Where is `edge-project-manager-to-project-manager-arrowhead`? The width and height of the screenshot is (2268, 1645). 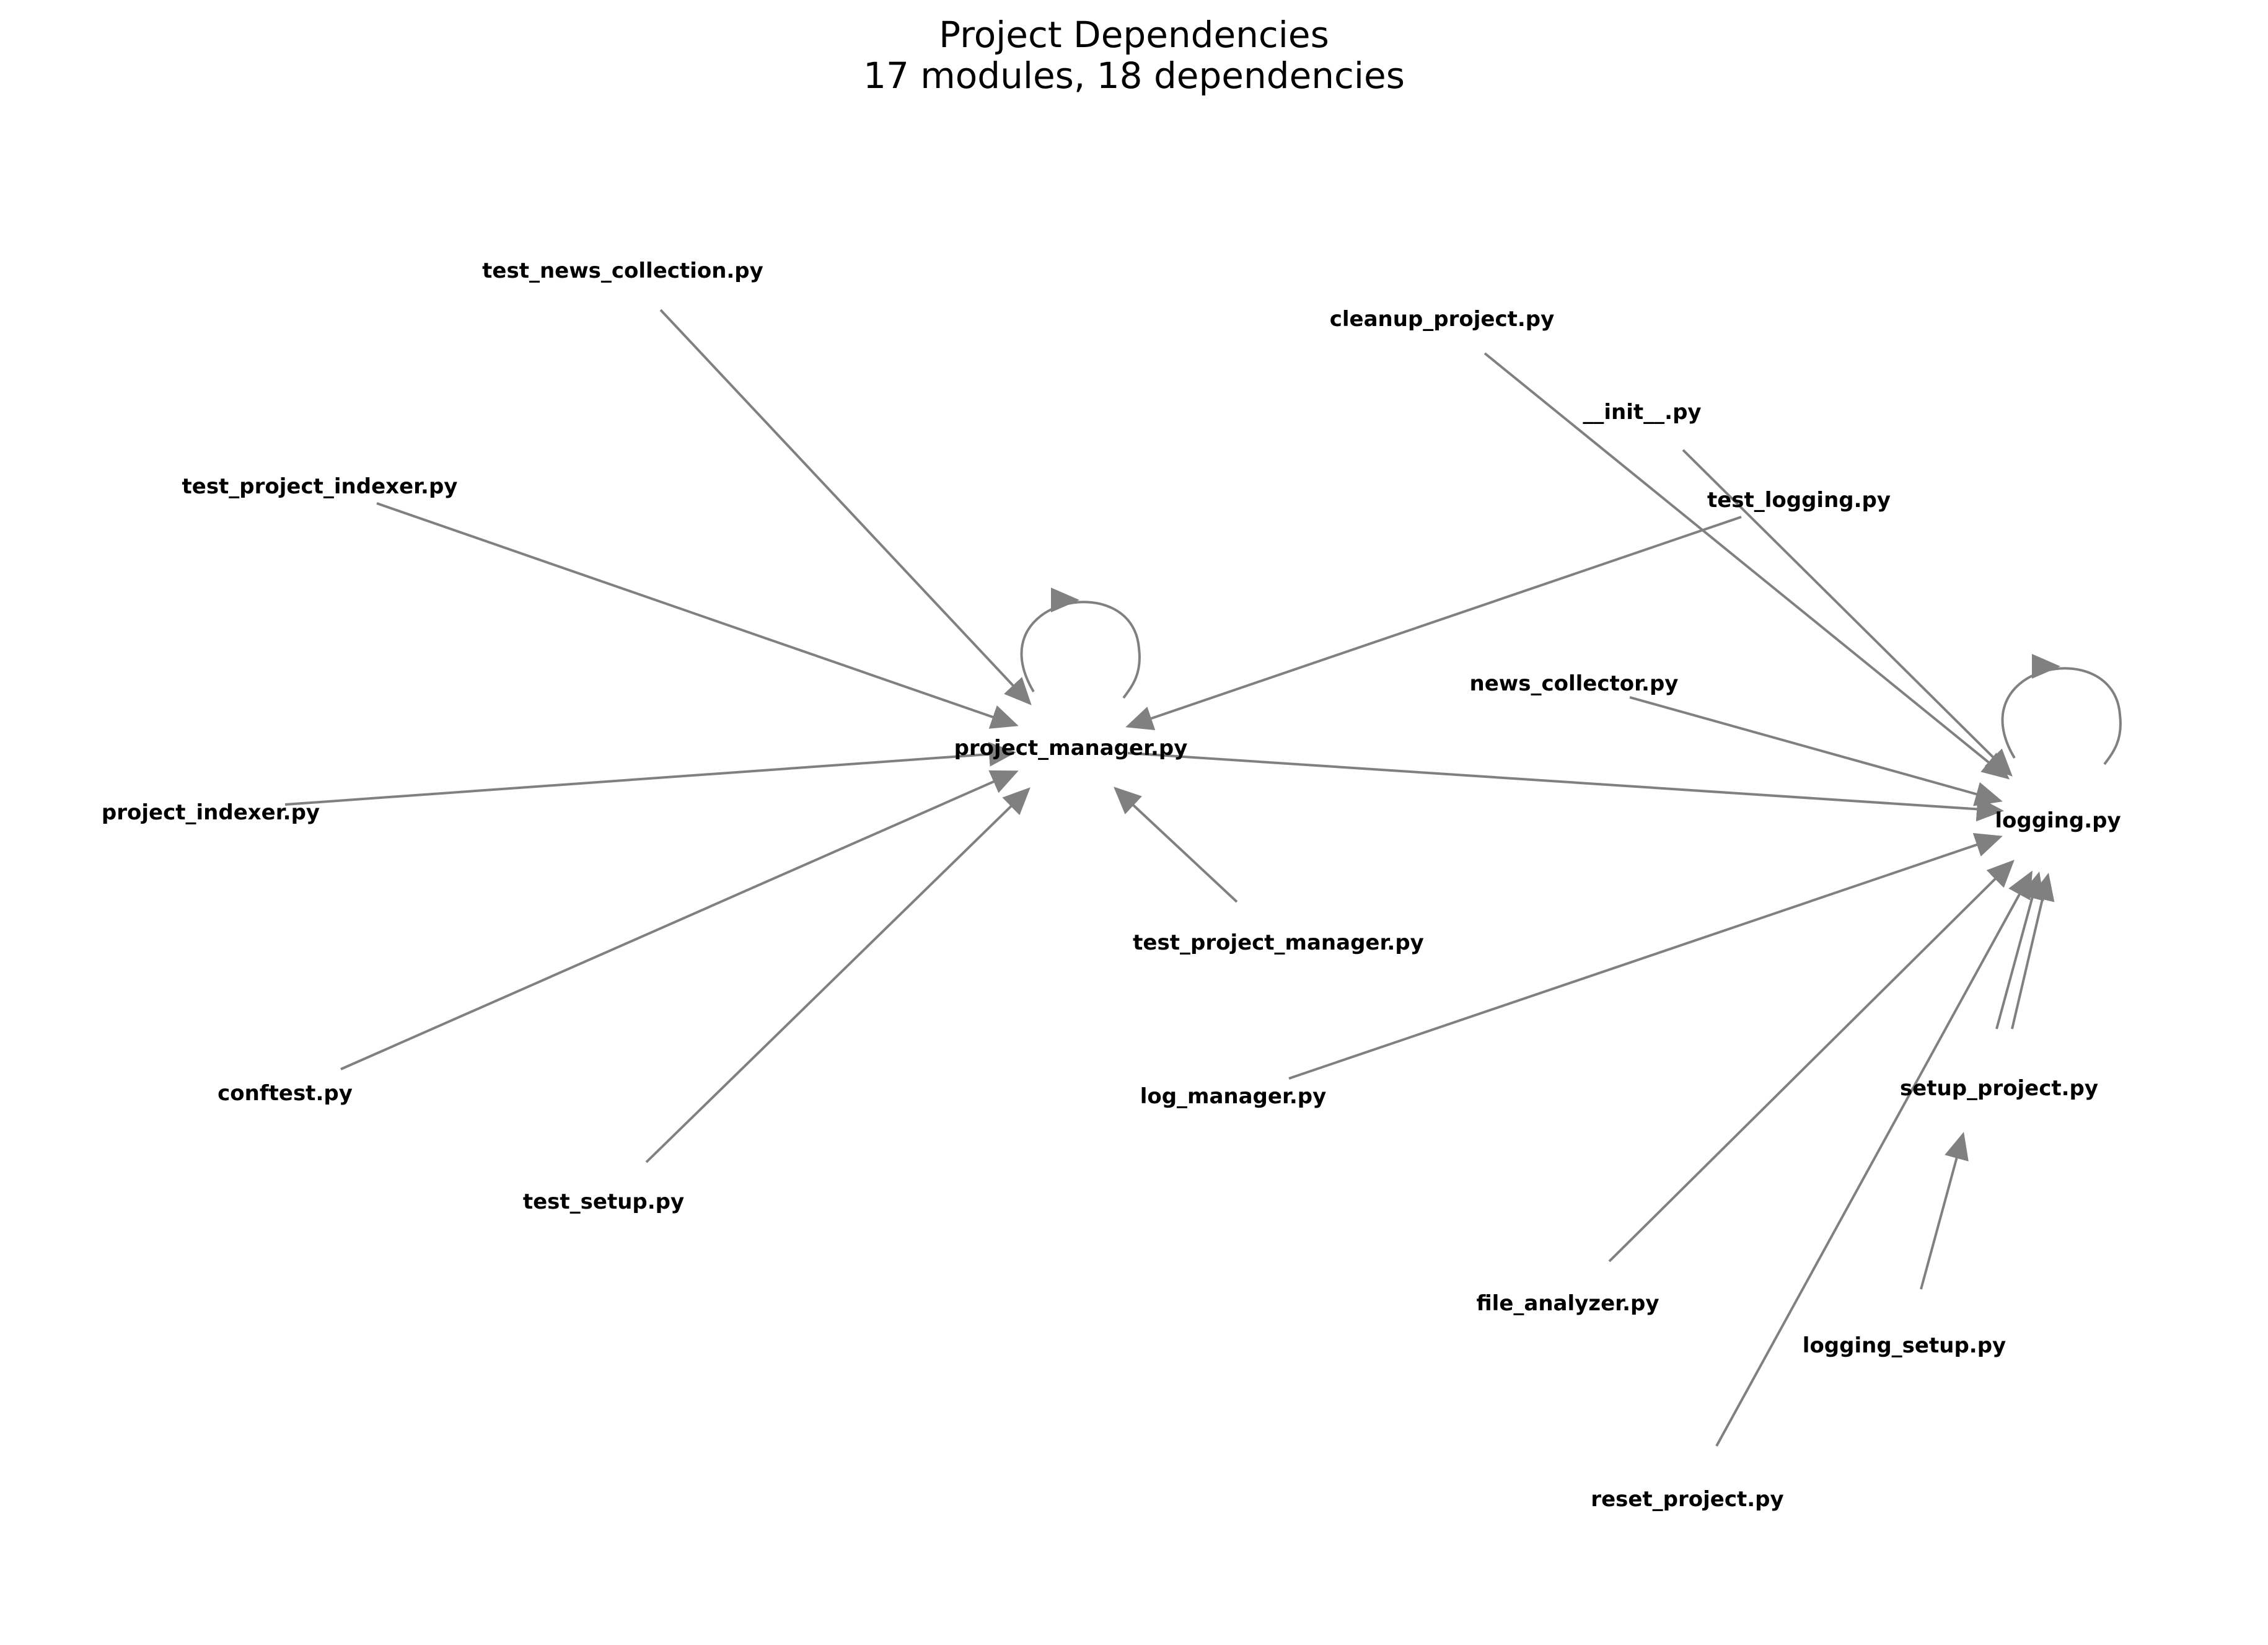 edge-project-manager-to-project-manager-arrowhead is located at coordinates (1065, 600).